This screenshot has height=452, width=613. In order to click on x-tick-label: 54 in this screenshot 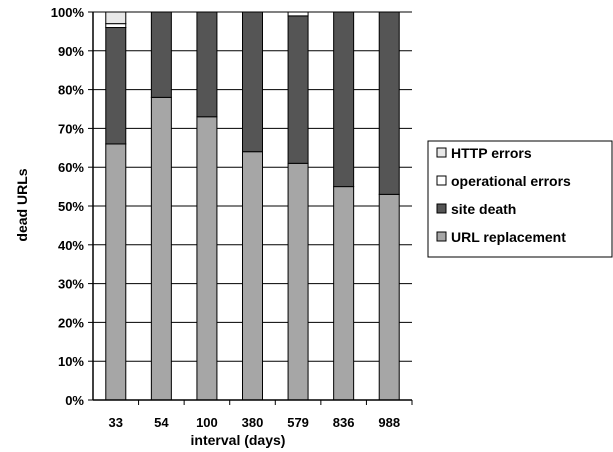, I will do `click(161, 422)`.